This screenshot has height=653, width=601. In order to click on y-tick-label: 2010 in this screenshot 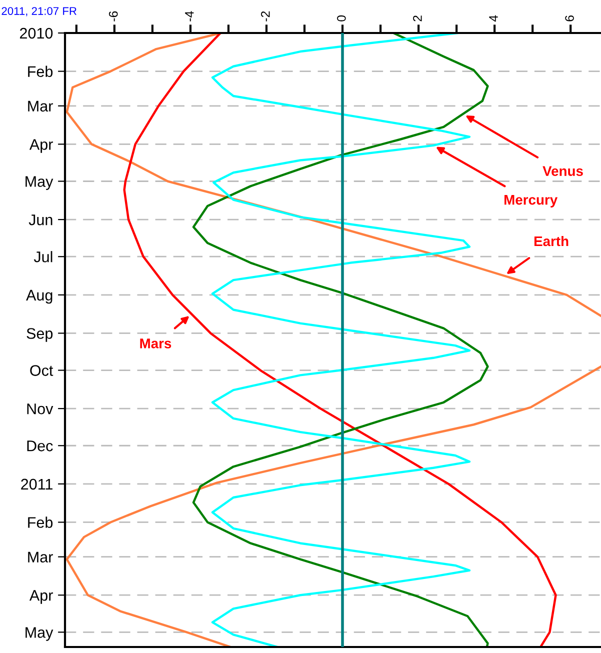, I will do `click(36, 33)`.